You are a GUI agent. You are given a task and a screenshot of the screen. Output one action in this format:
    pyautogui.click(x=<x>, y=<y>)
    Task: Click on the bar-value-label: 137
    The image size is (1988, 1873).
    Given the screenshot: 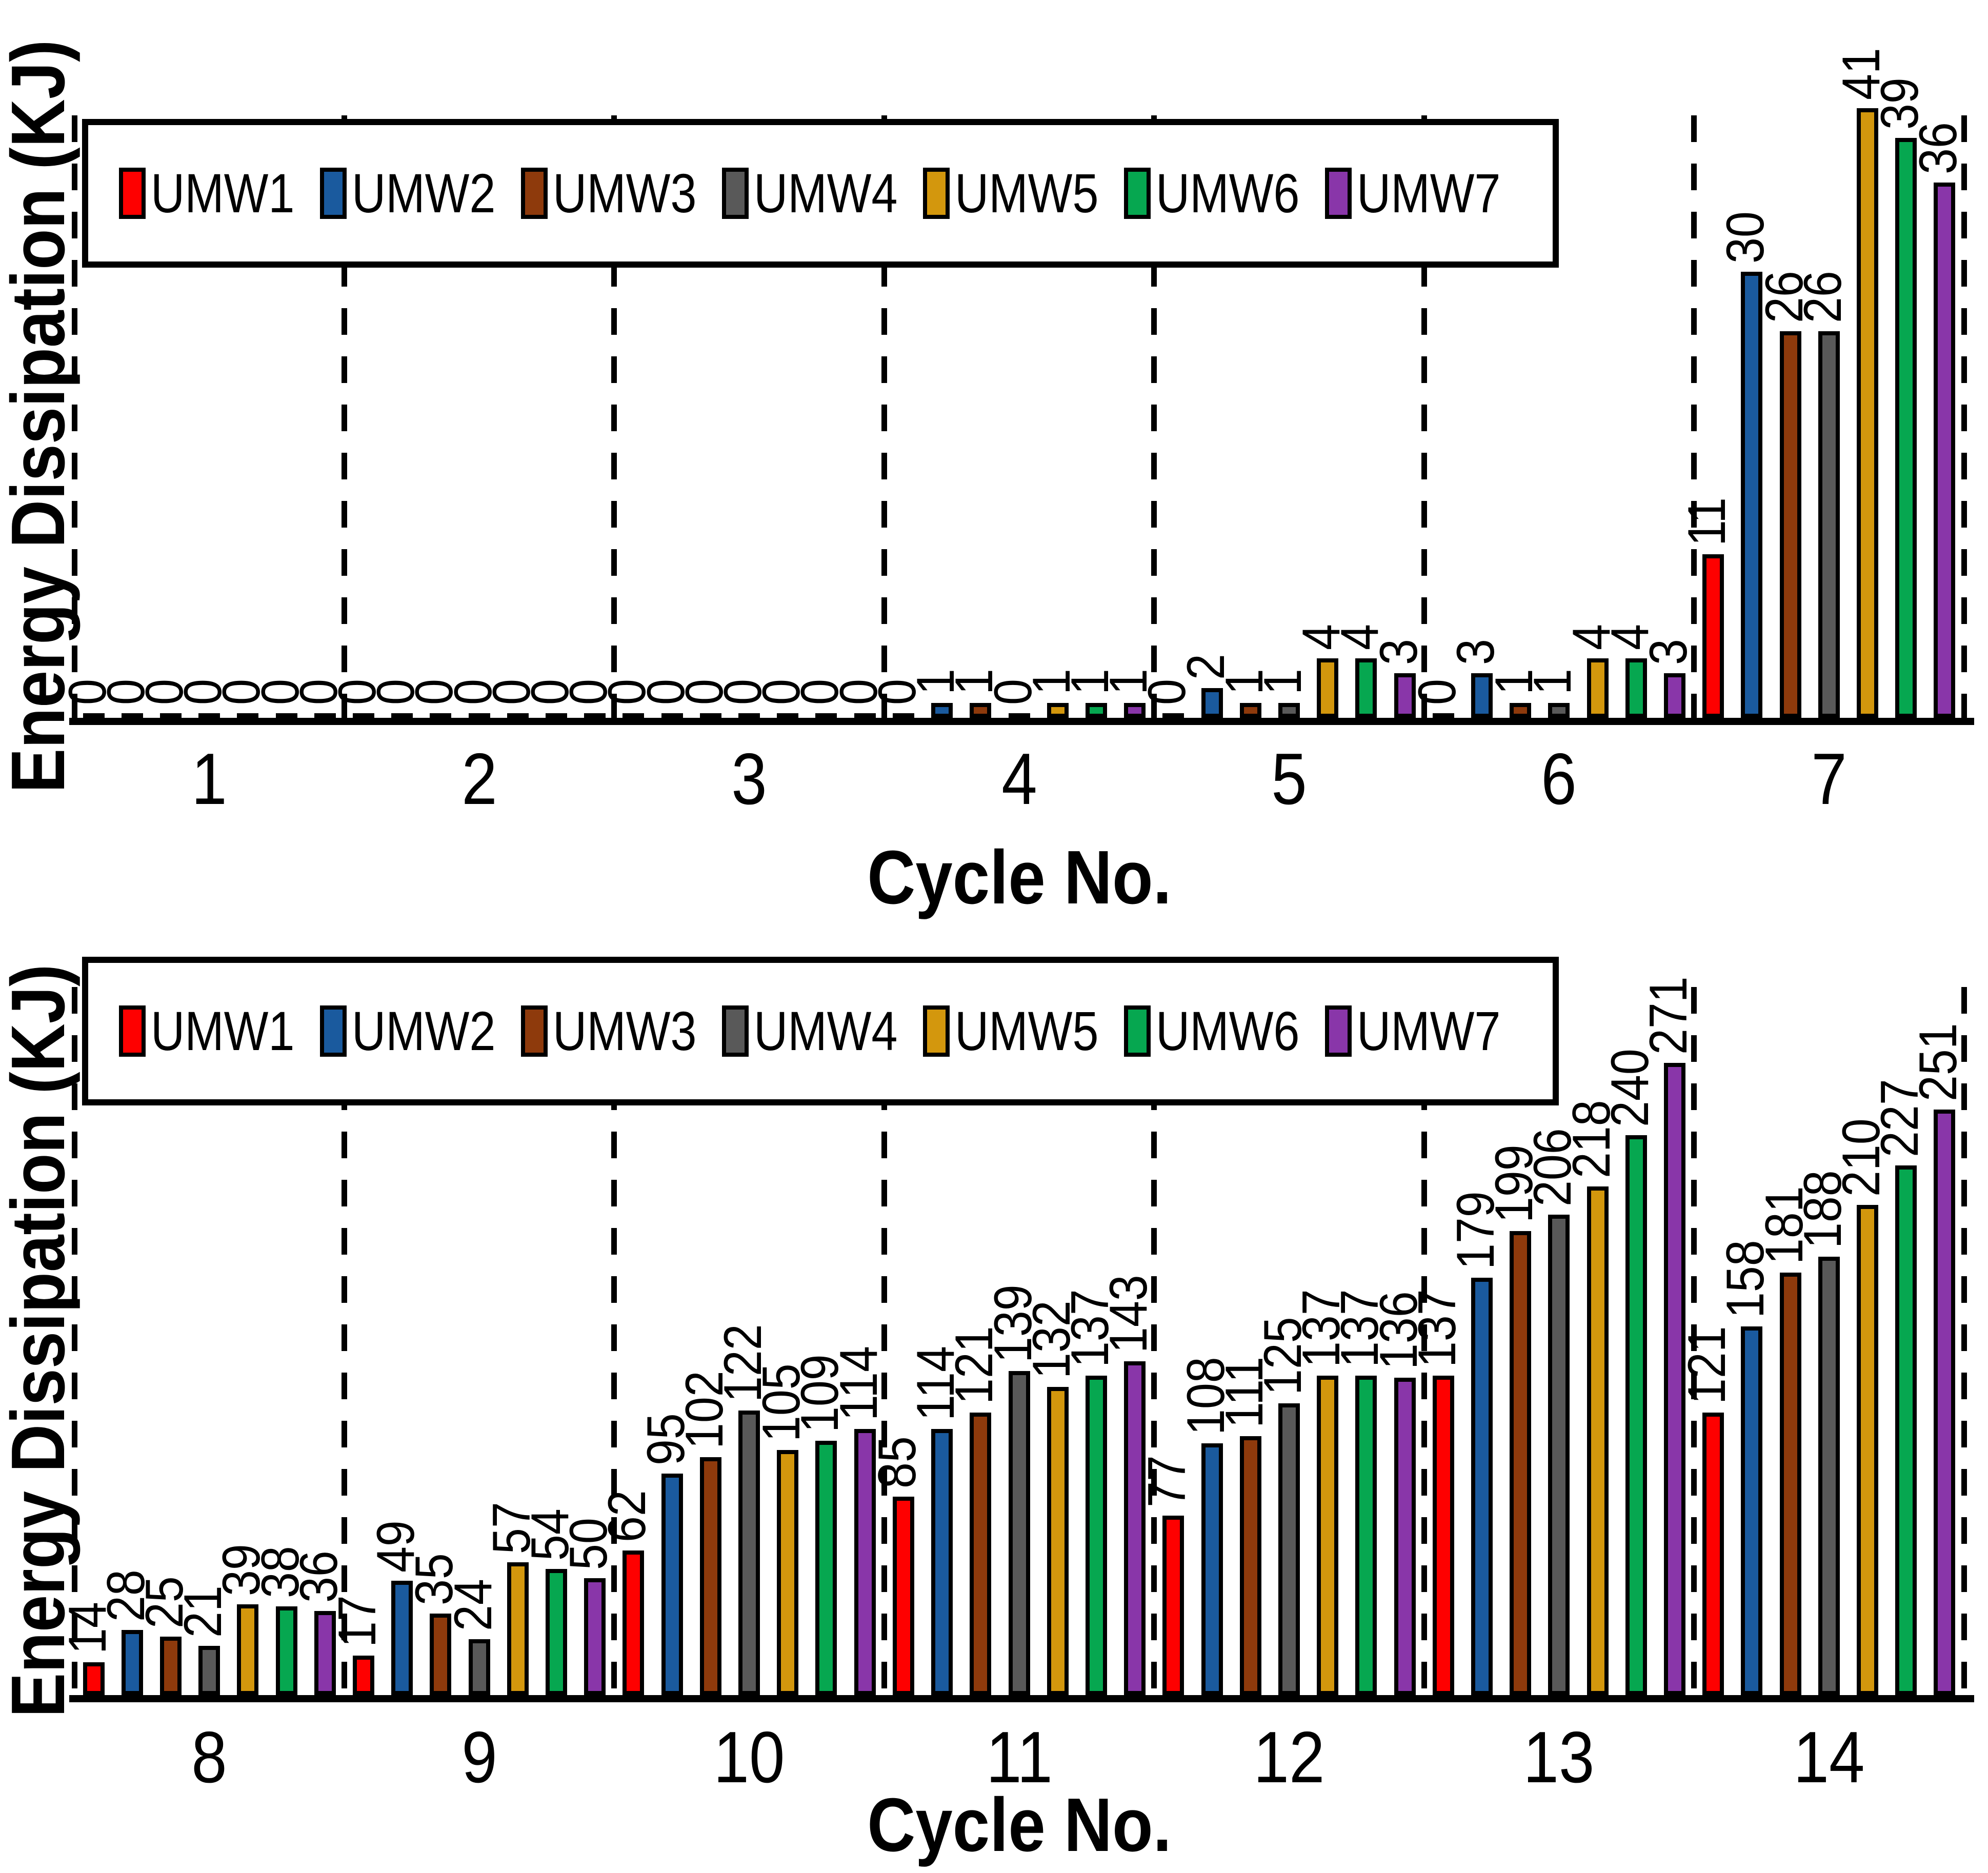 What is the action you would take?
    pyautogui.click(x=1437, y=1328)
    